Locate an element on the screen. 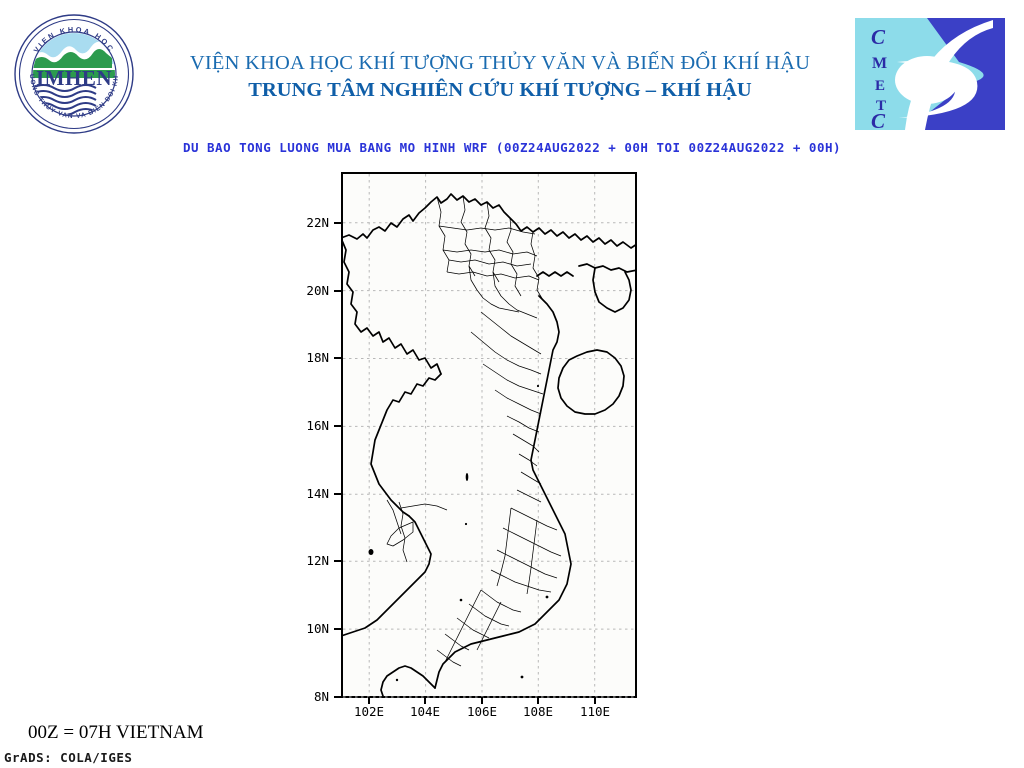 The image size is (1024, 768). xtick-mark-108e is located at coordinates (538, 700).